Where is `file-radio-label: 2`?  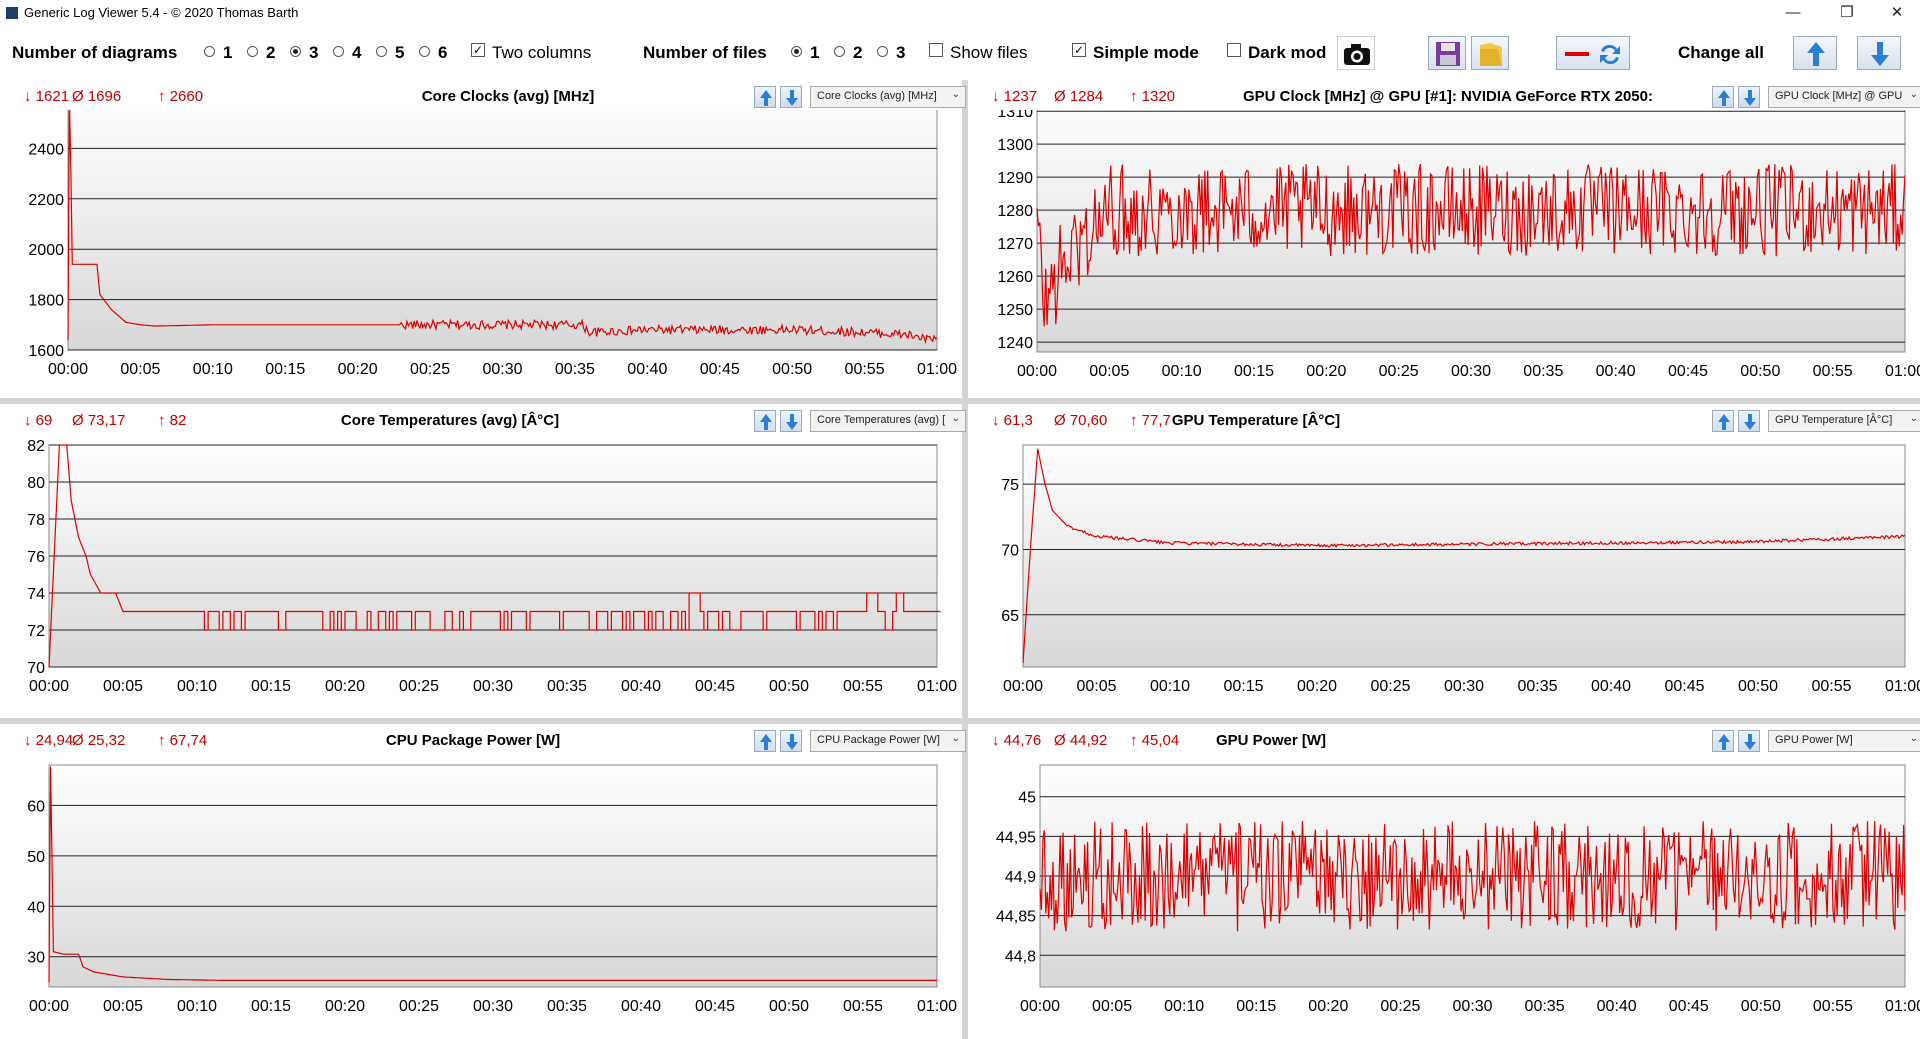
file-radio-label: 2 is located at coordinates (858, 52).